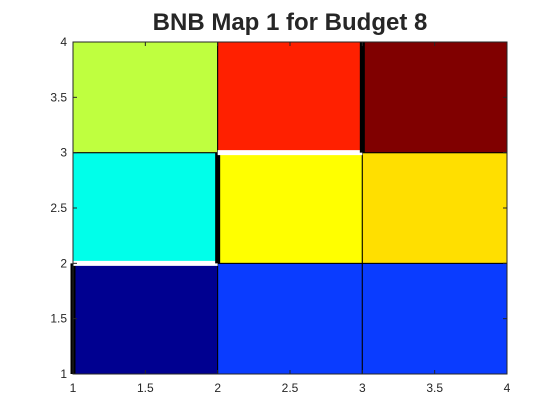 This screenshot has height=420, width=560. What do you see at coordinates (290, 388) in the screenshot?
I see `x-tick-label: 2.5` at bounding box center [290, 388].